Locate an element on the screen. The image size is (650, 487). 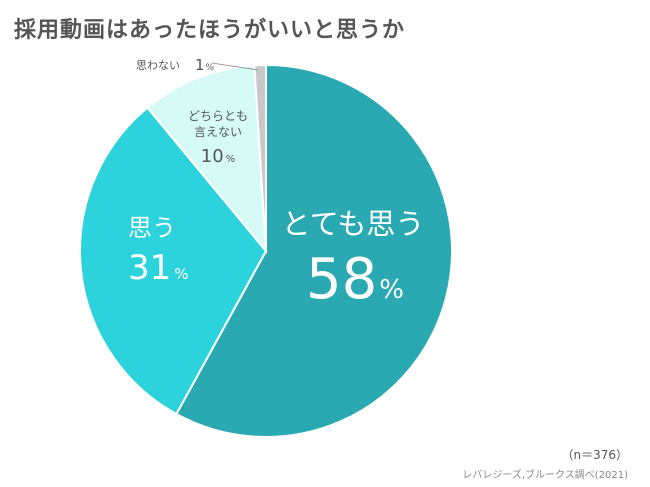
slice-value-number-totemo: 58 is located at coordinates (341, 279).